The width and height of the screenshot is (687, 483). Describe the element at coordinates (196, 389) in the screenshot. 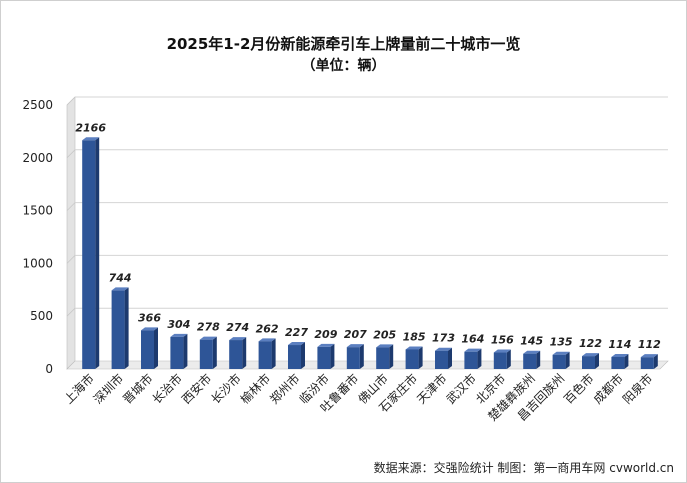

I see `x-tick-label: 西安市` at that location.